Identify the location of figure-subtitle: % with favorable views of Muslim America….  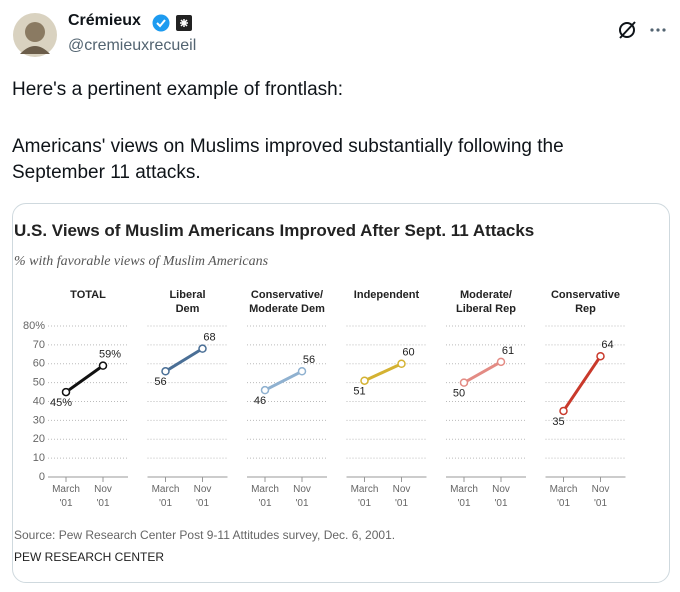
(141, 261).